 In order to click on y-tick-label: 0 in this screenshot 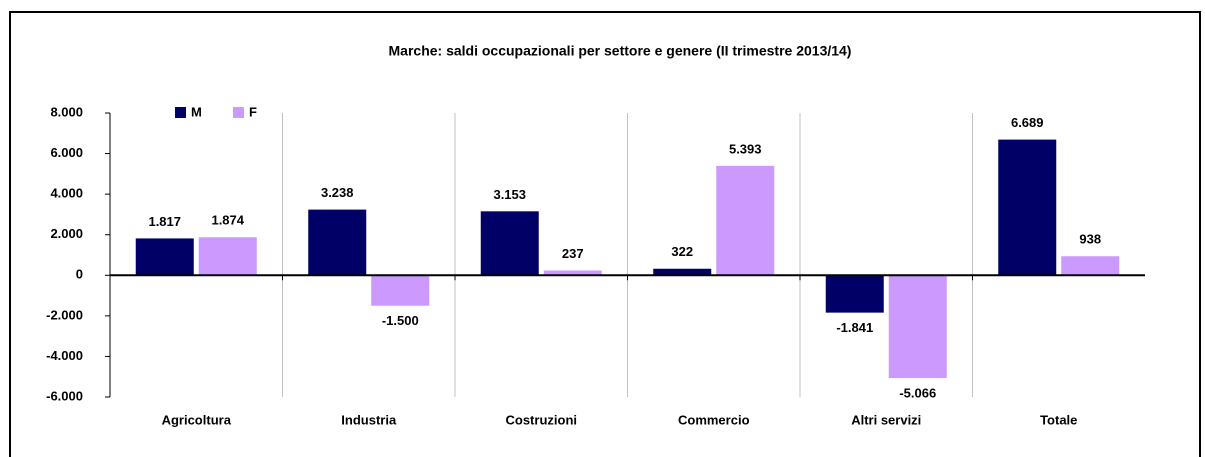, I will do `click(79, 274)`.